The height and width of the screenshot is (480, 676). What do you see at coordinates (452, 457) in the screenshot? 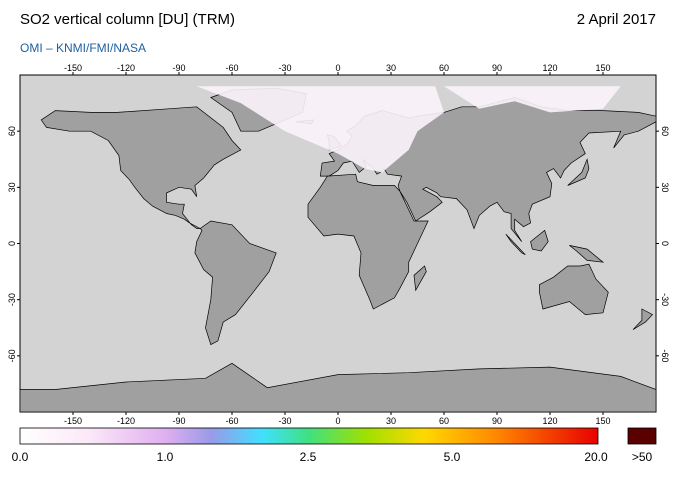
I see `scale-label: 5.0` at bounding box center [452, 457].